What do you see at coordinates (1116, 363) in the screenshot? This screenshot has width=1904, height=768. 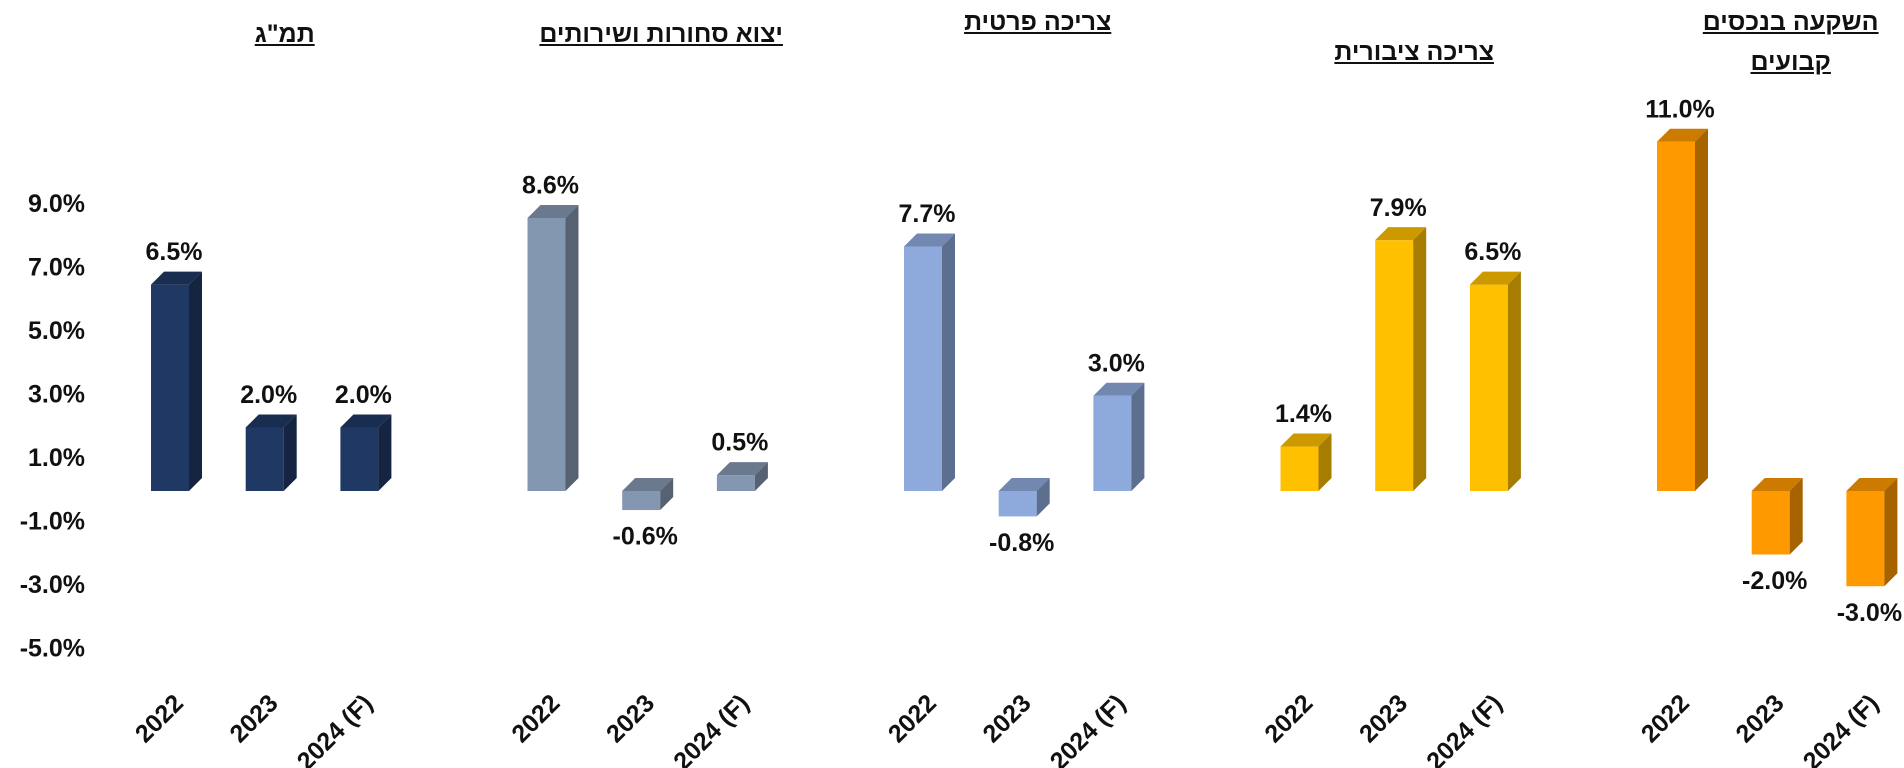 I see `value-label: 3.0%` at bounding box center [1116, 363].